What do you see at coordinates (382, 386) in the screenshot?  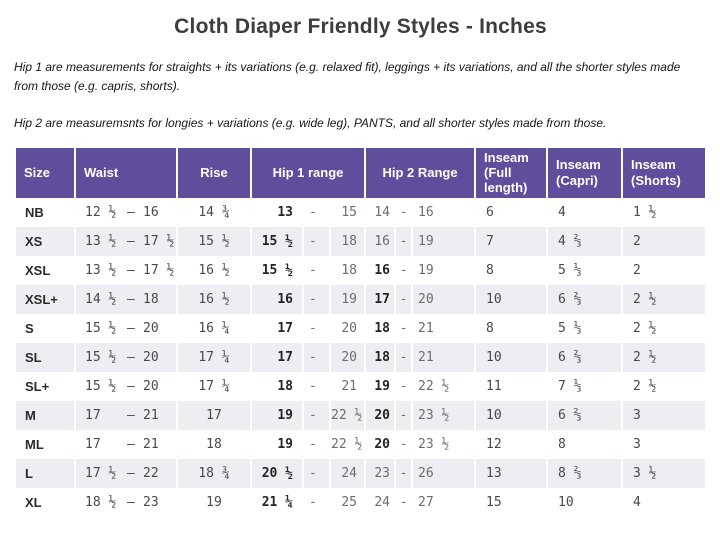 I see `hip2-min-cell: 19` at bounding box center [382, 386].